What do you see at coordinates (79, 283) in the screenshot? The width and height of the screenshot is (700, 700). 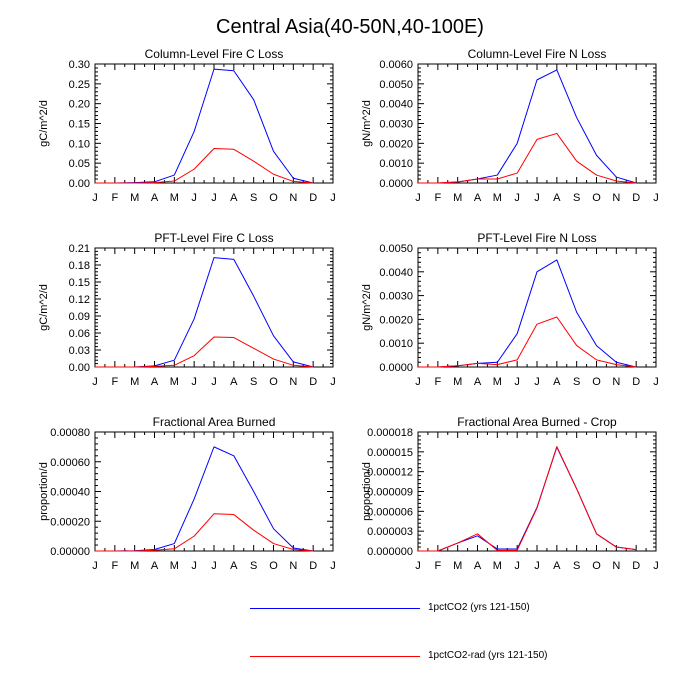 I see `y-tick-label: 0.15` at bounding box center [79, 283].